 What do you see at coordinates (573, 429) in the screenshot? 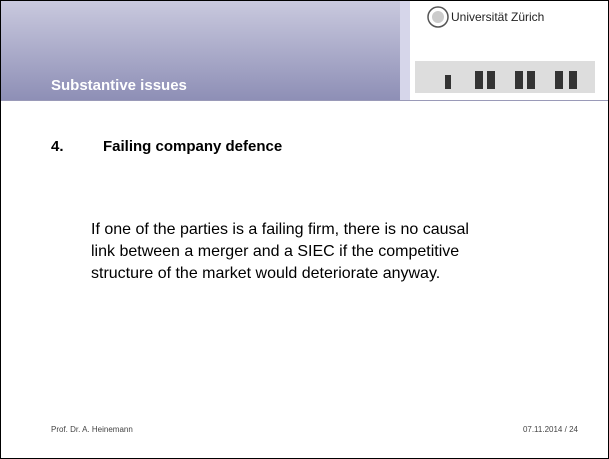
I see `footer-page-number: 24` at bounding box center [573, 429].